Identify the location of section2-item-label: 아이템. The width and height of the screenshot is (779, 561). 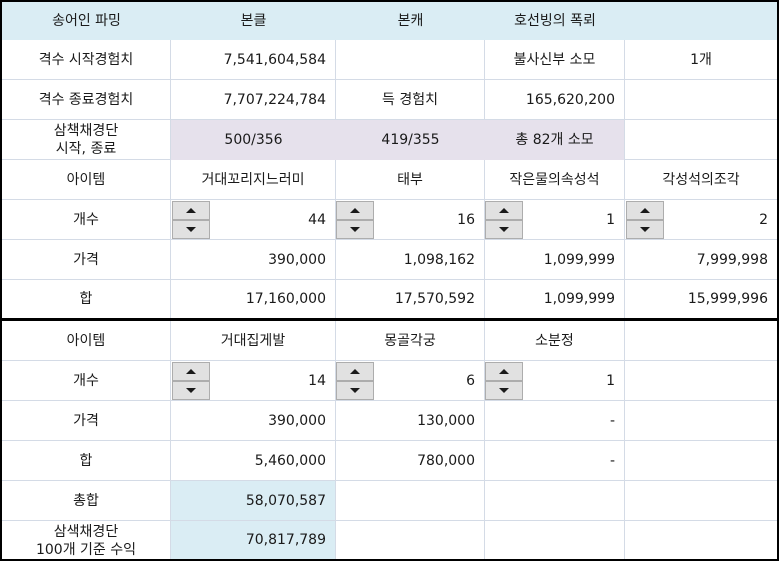
(86, 341).